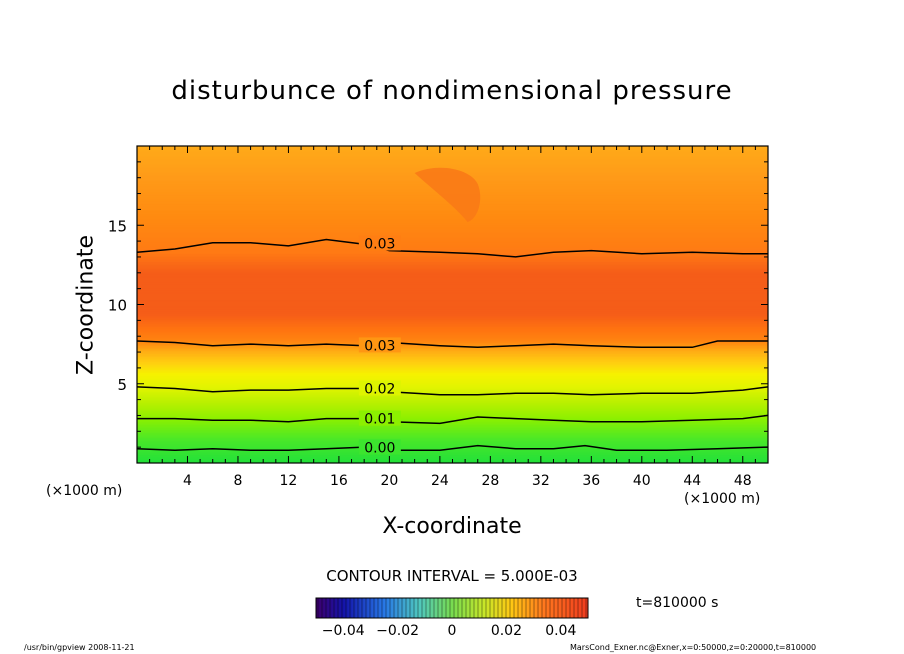 Image resolution: width=904 pixels, height=654 pixels. I want to click on contour-labels: 0.03 0.03 0.02 0.01 0.00, so click(379, 345).